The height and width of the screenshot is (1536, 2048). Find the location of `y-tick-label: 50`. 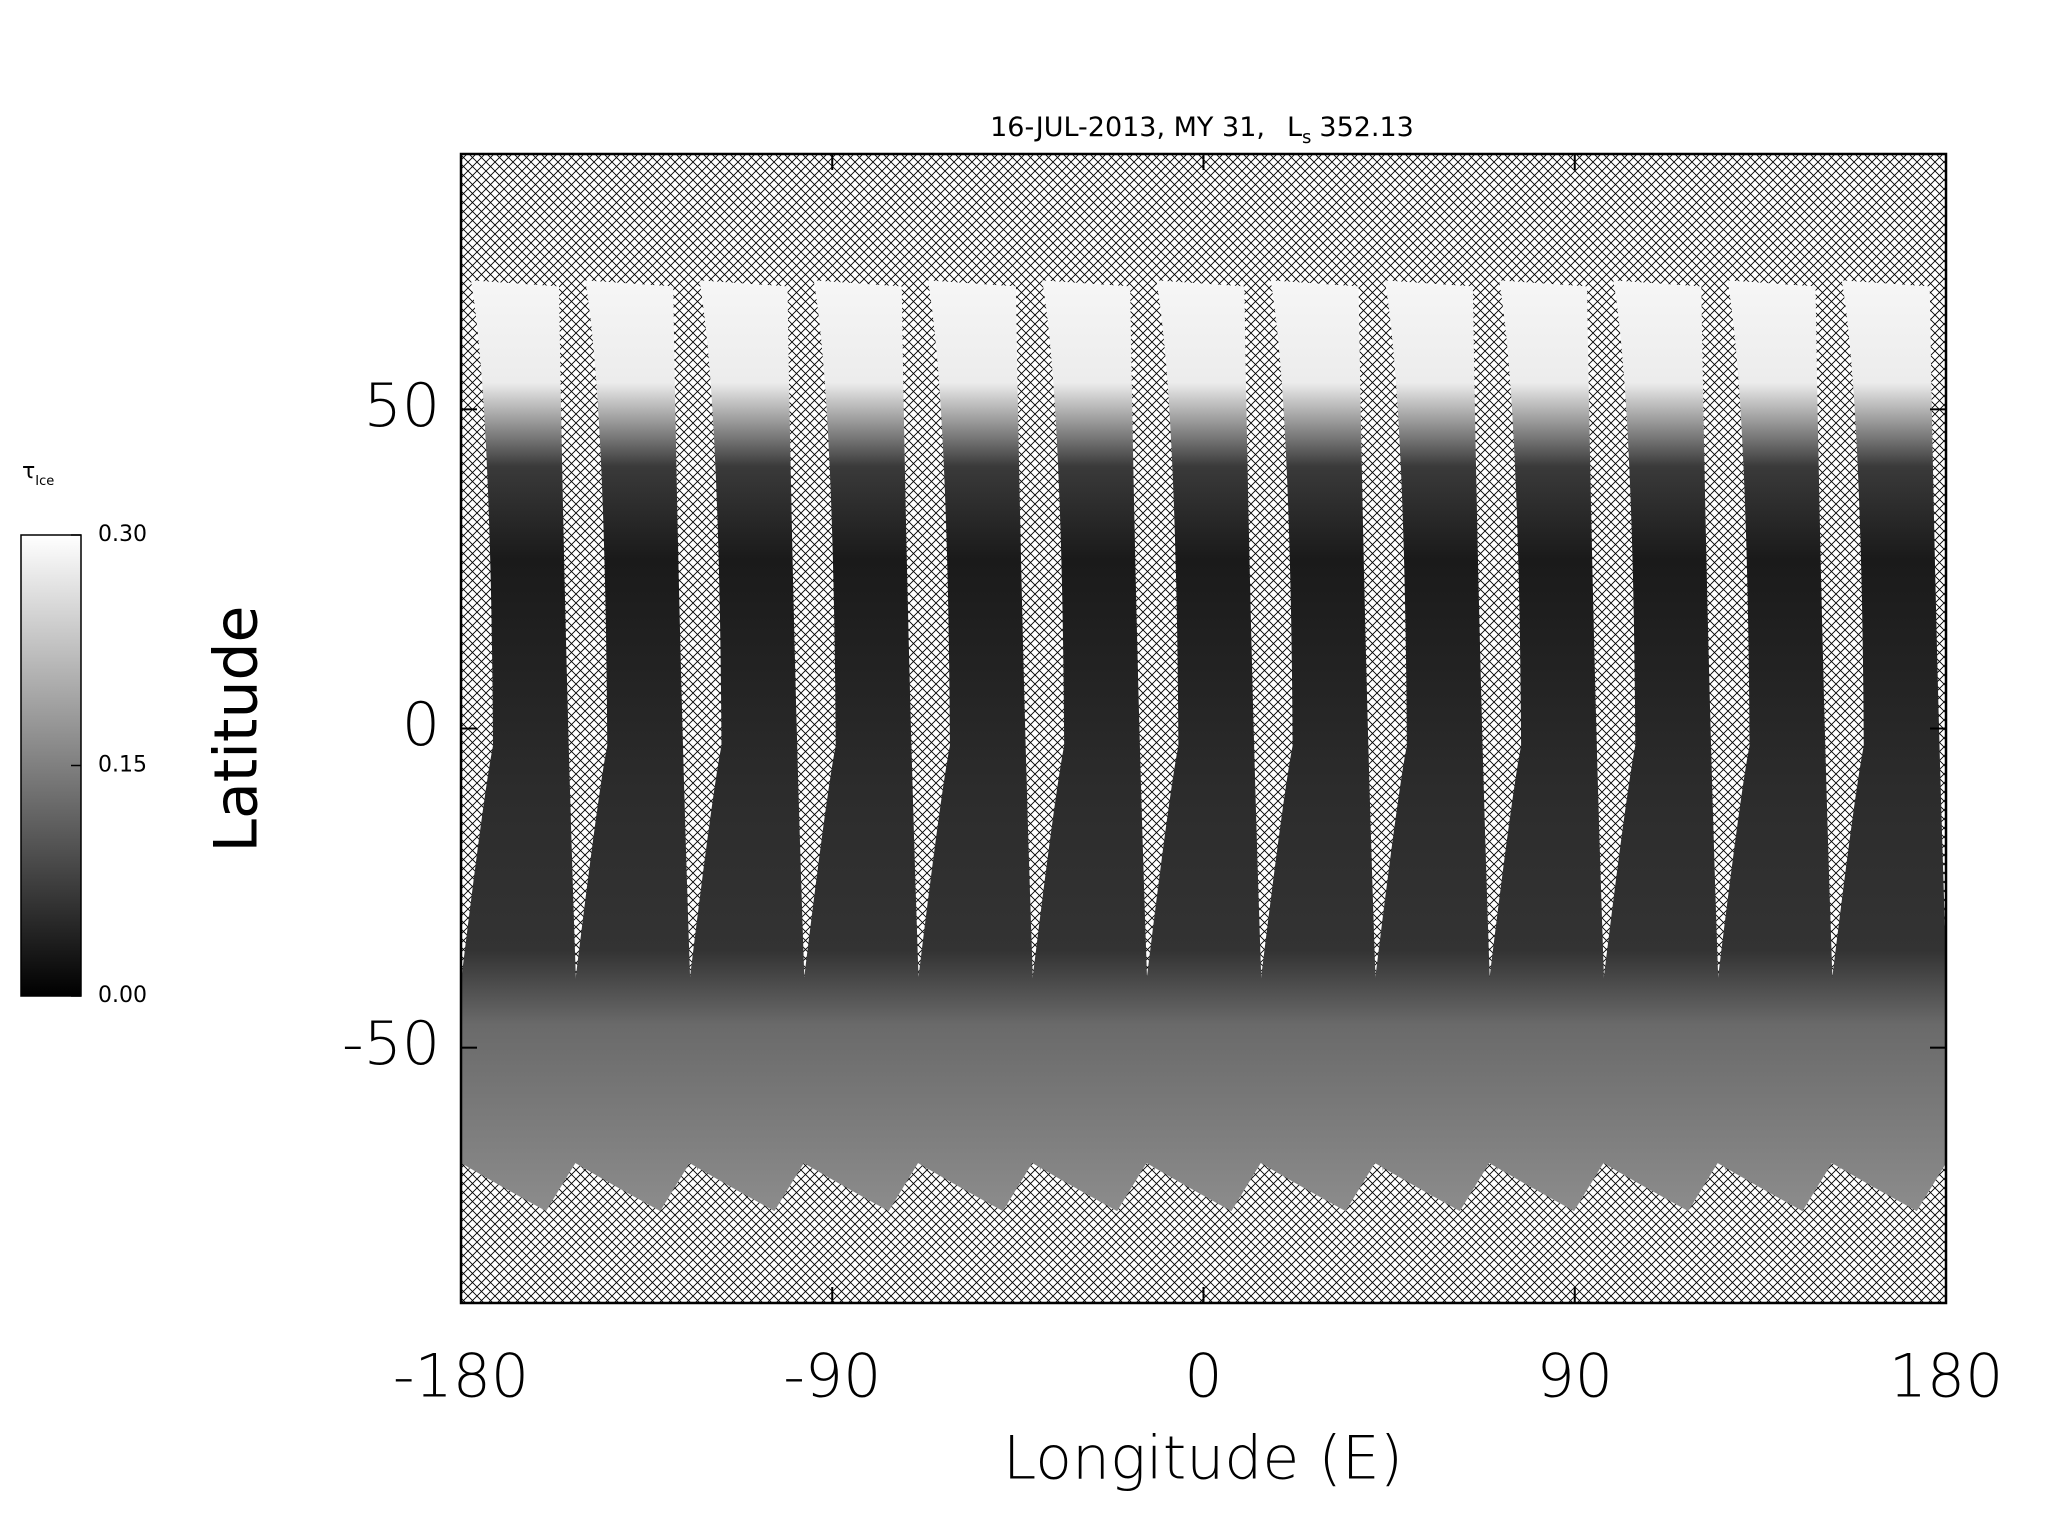

y-tick-label: 50 is located at coordinates (402, 406).